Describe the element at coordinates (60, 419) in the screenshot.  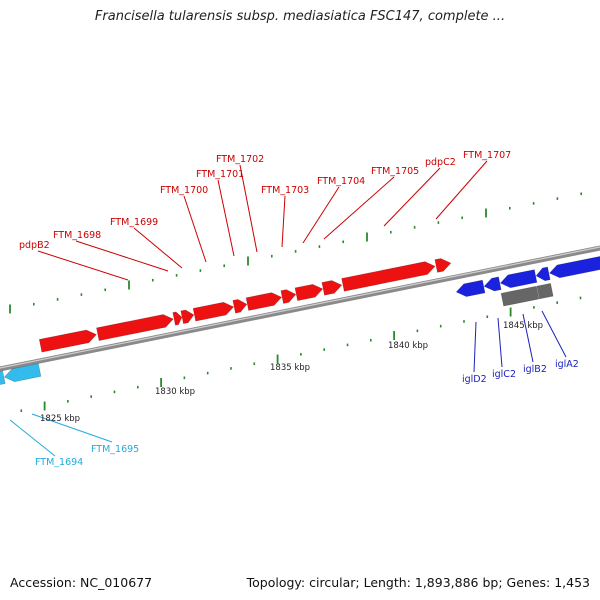
I see `scale-label: 1825 kbp` at that location.